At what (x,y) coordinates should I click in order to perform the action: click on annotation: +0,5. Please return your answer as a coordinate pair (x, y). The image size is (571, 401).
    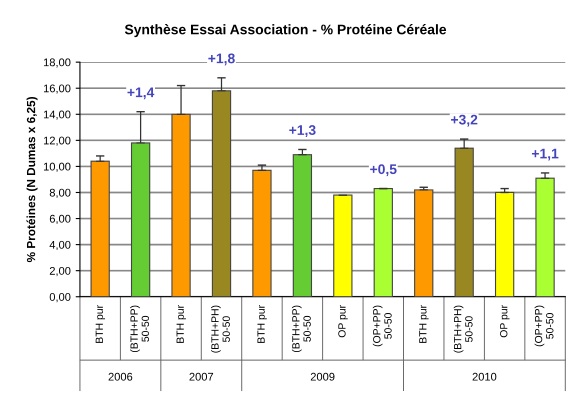
    Looking at the image, I should click on (383, 170).